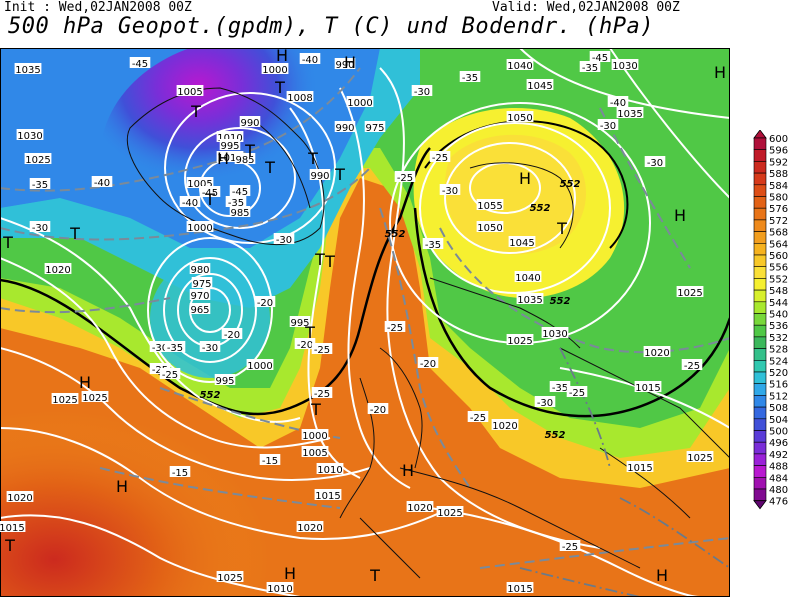 The width and height of the screenshot is (789, 597). I want to click on svg-text: H, so click(290, 573).